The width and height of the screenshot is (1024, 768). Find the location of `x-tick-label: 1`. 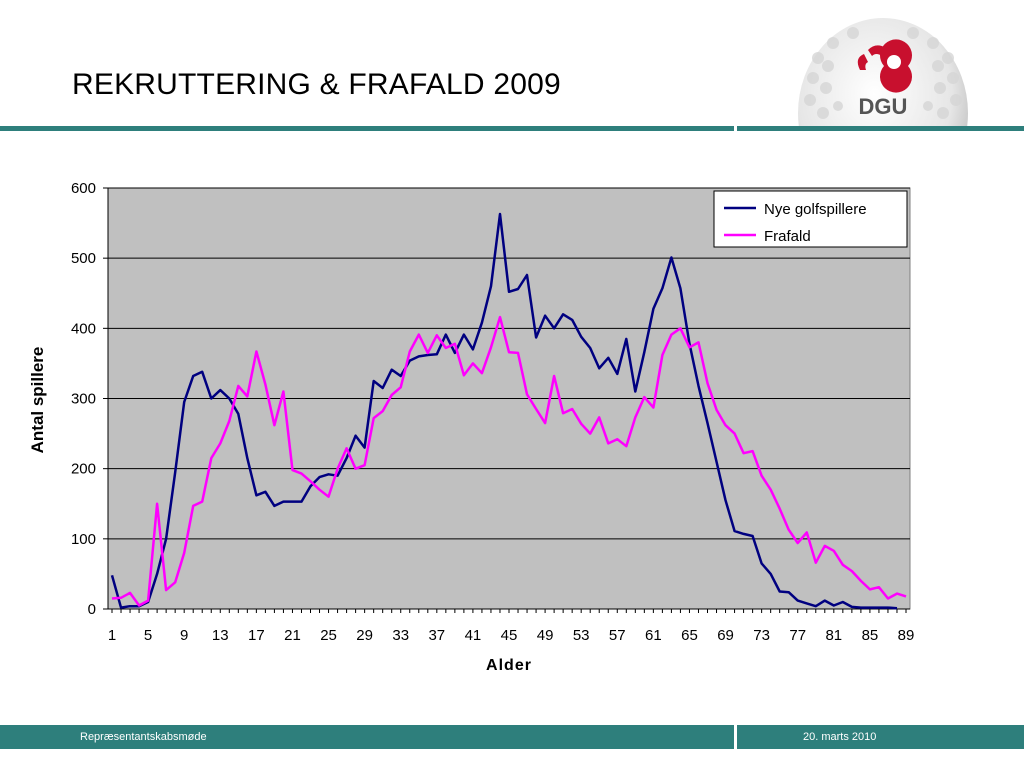

x-tick-label: 1 is located at coordinates (112, 635).